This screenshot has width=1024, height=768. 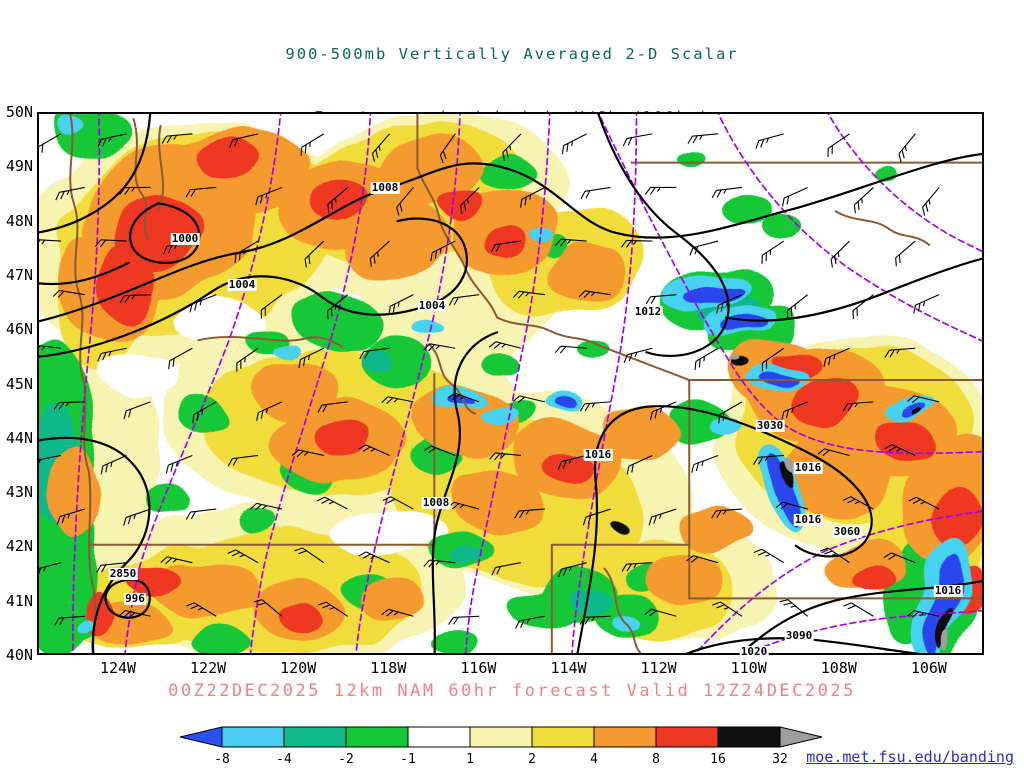 What do you see at coordinates (928, 668) in the screenshot?
I see `lon-label: 106W` at bounding box center [928, 668].